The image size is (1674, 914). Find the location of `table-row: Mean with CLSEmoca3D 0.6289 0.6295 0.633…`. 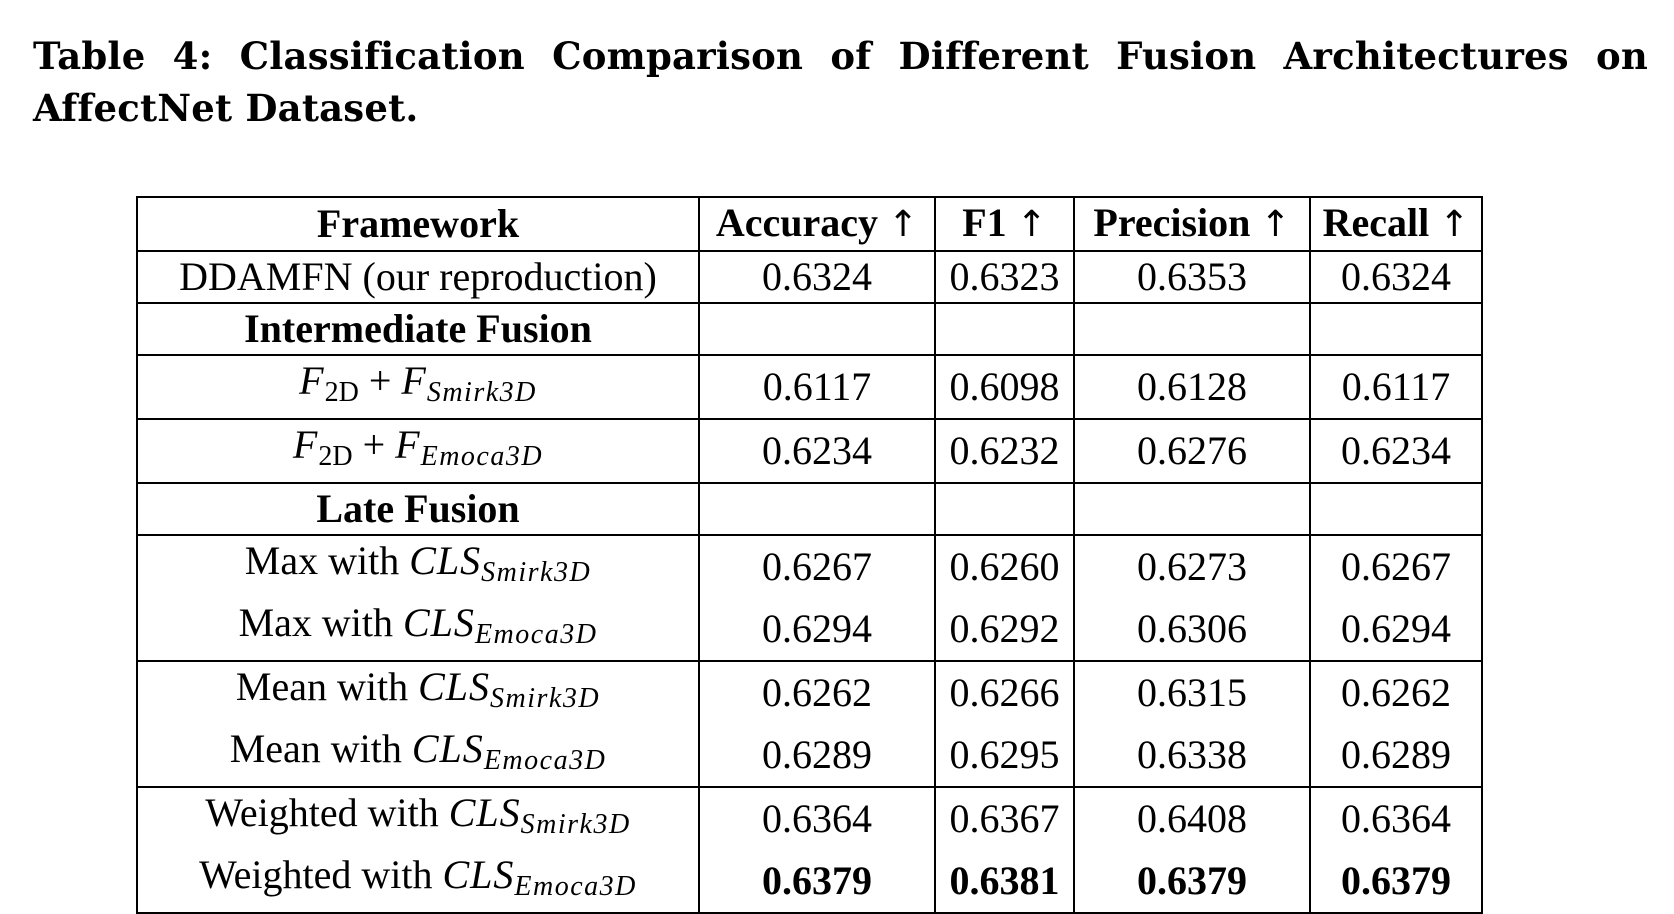

table-row: Mean with CLSEmoca3D 0.6289 0.6295 0.633… is located at coordinates (809, 755).